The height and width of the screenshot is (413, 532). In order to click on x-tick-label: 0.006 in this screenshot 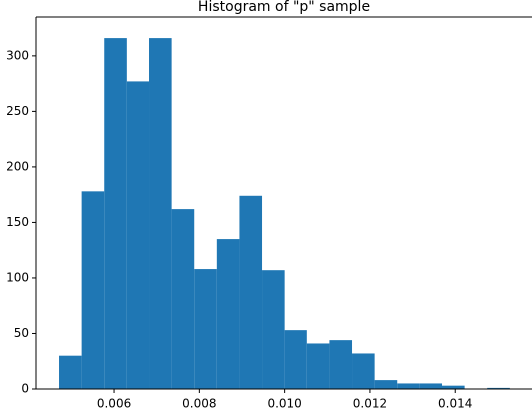, I will do `click(114, 404)`.